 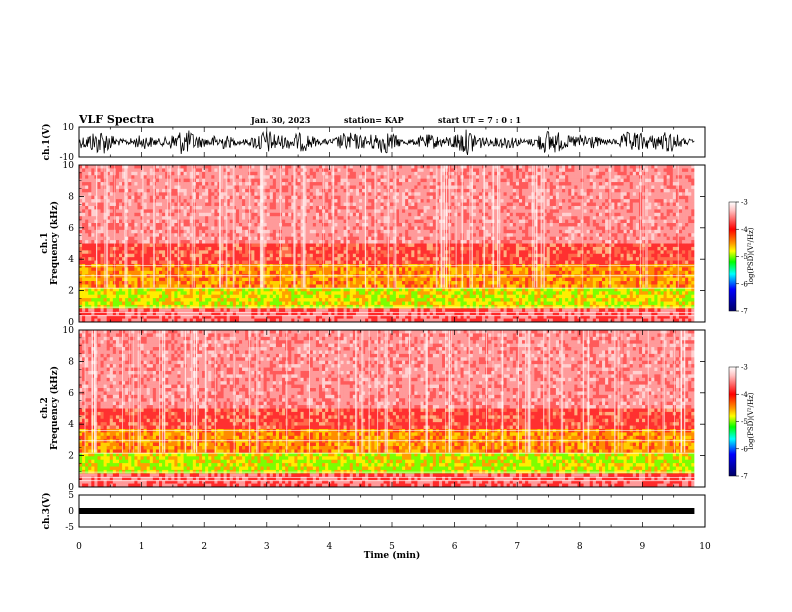 What do you see at coordinates (204, 547) in the screenshot?
I see `x-tick-label-2: 2` at bounding box center [204, 547].